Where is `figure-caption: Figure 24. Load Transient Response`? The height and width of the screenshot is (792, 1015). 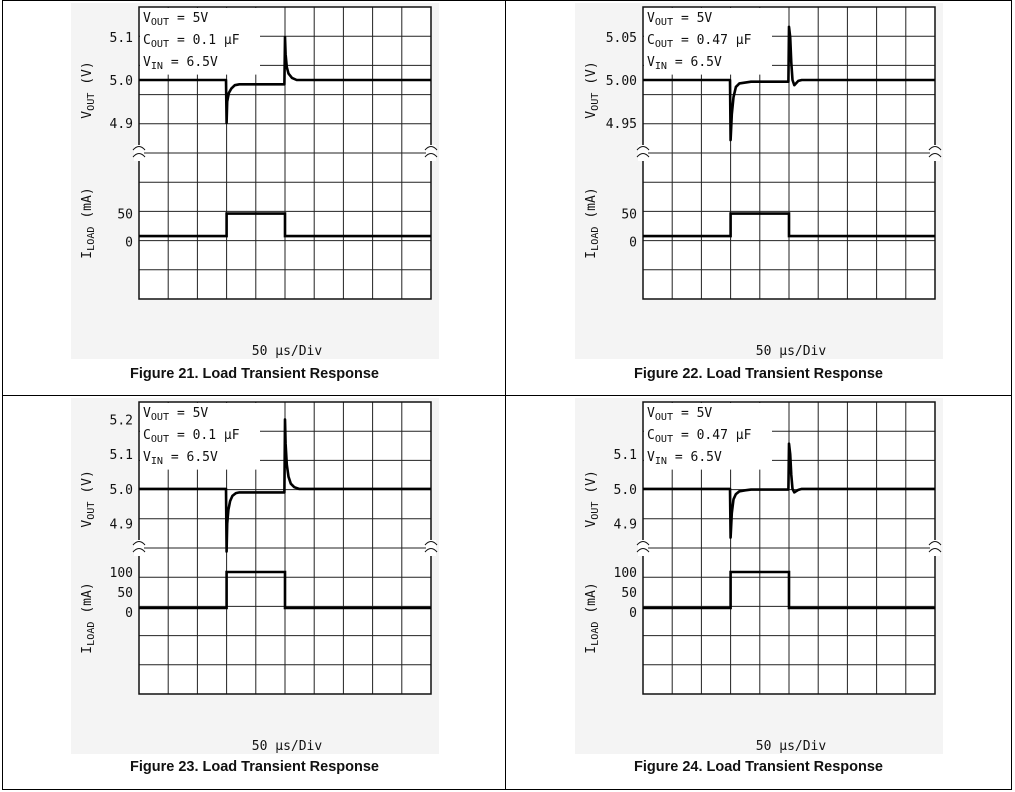
figure-caption: Figure 24. Load Transient Response is located at coordinates (758, 767).